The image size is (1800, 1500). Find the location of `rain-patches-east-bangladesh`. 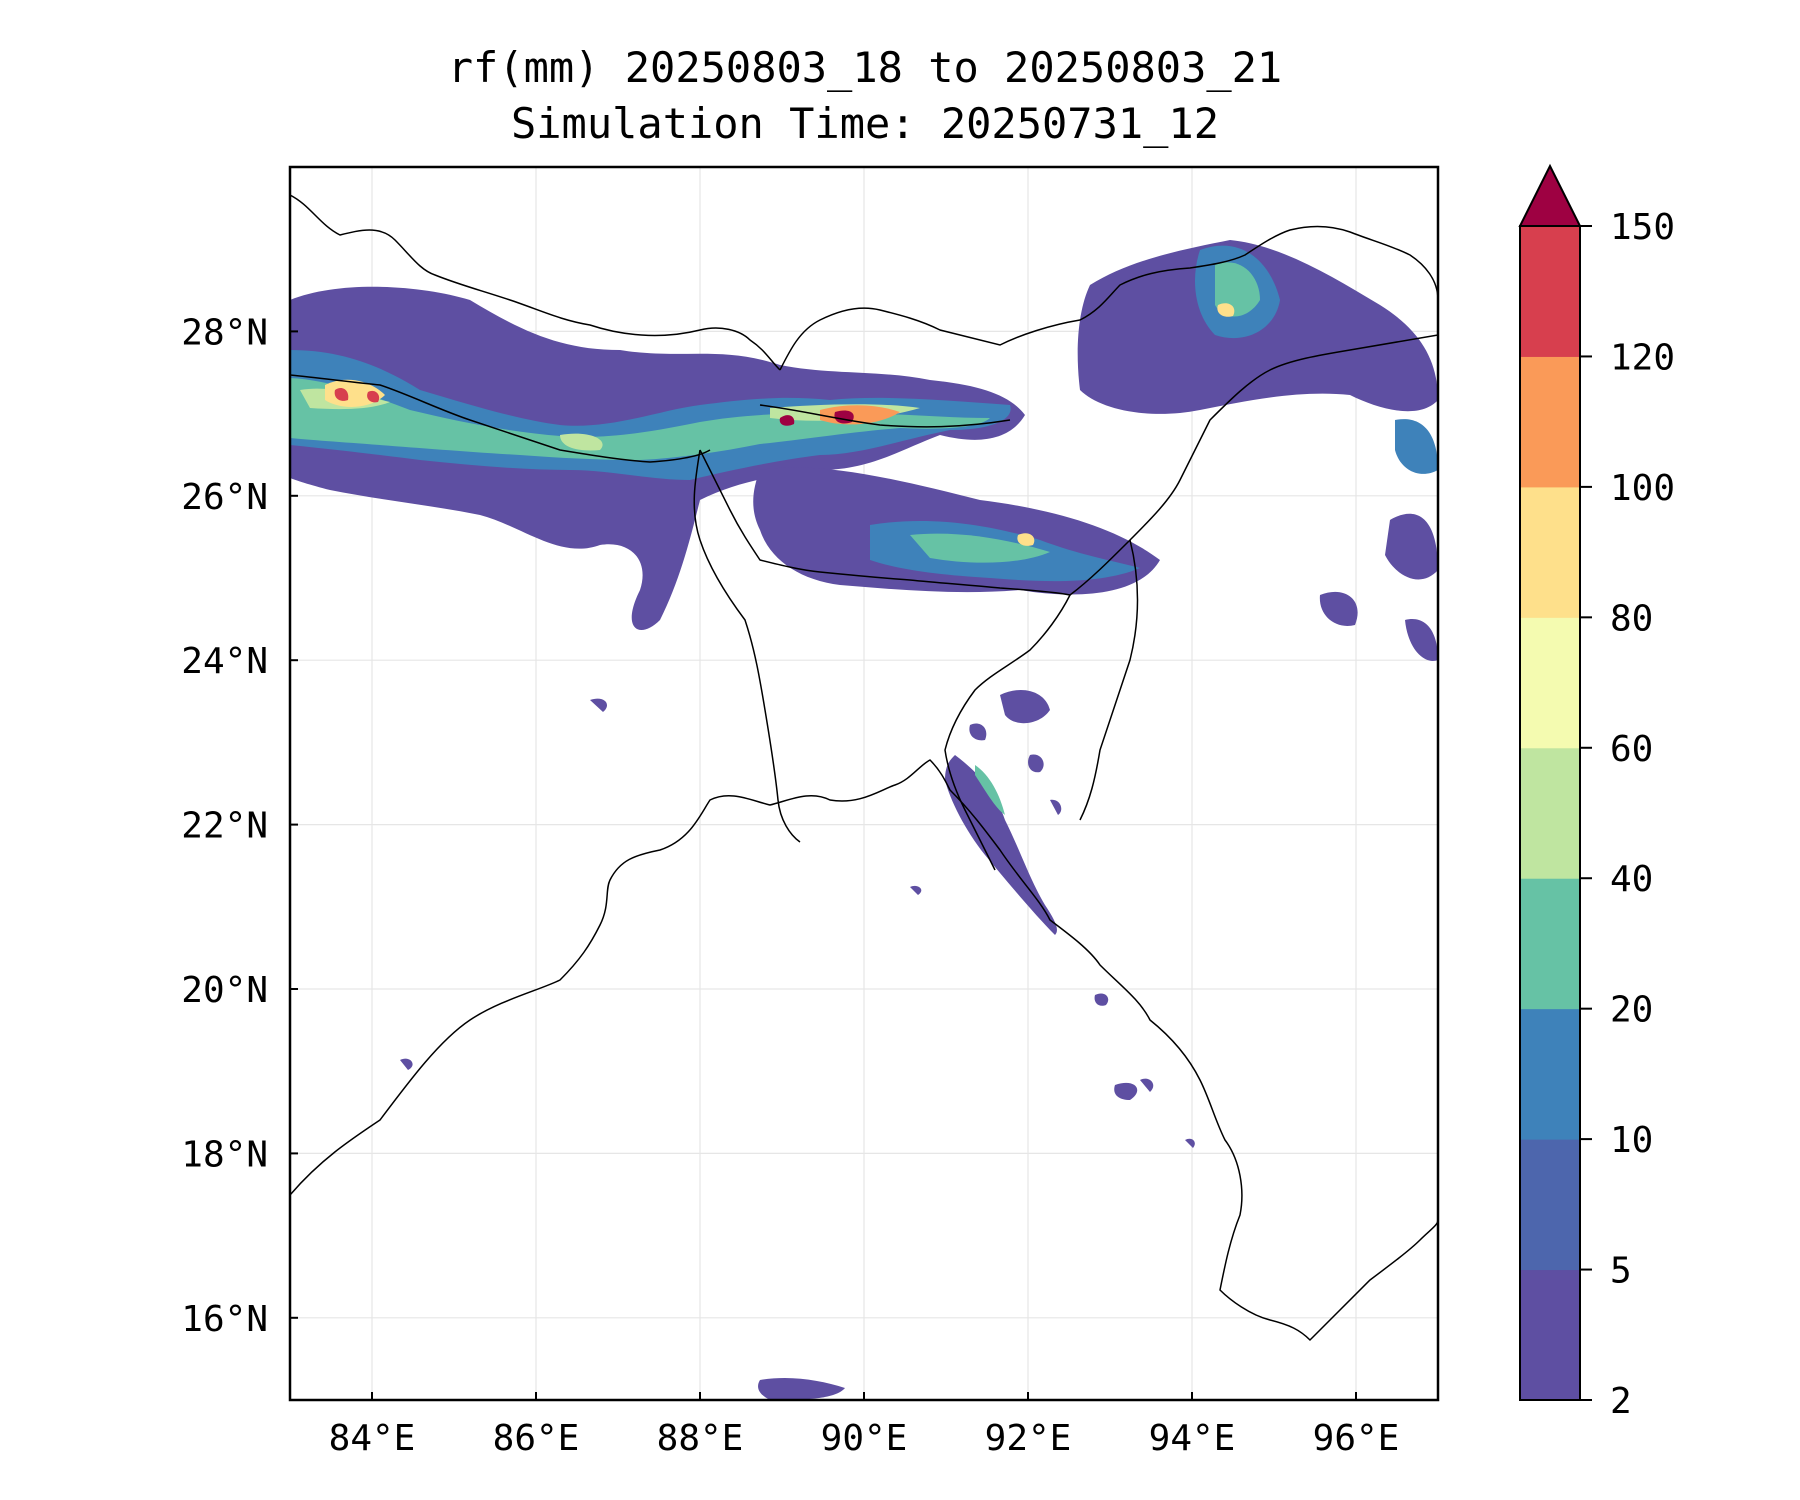

rain-patches-east-bangladesh is located at coordinates (1015, 752).